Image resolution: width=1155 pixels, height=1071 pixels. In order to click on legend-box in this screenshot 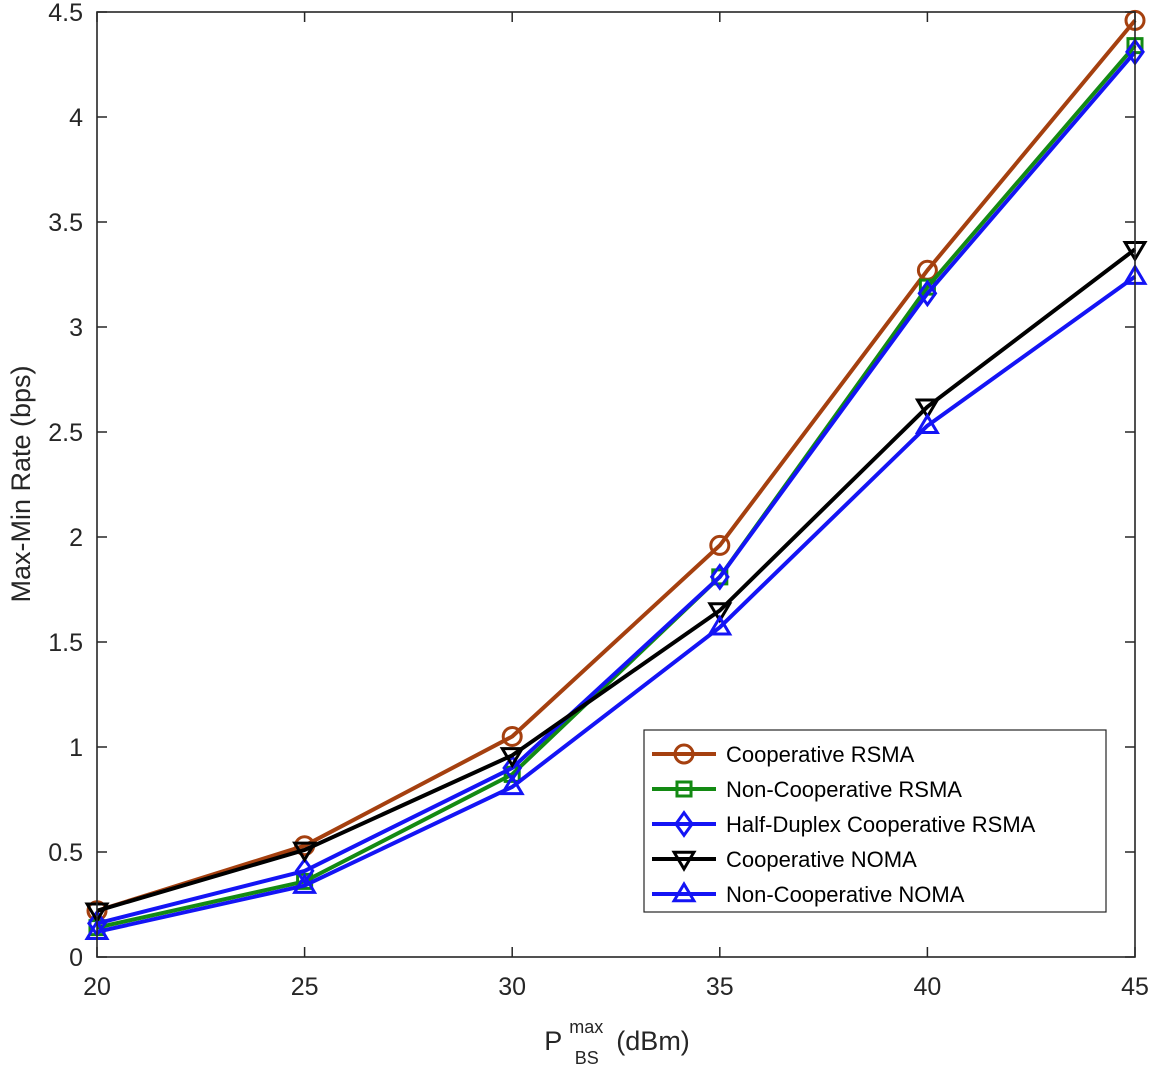, I will do `click(875, 821)`.